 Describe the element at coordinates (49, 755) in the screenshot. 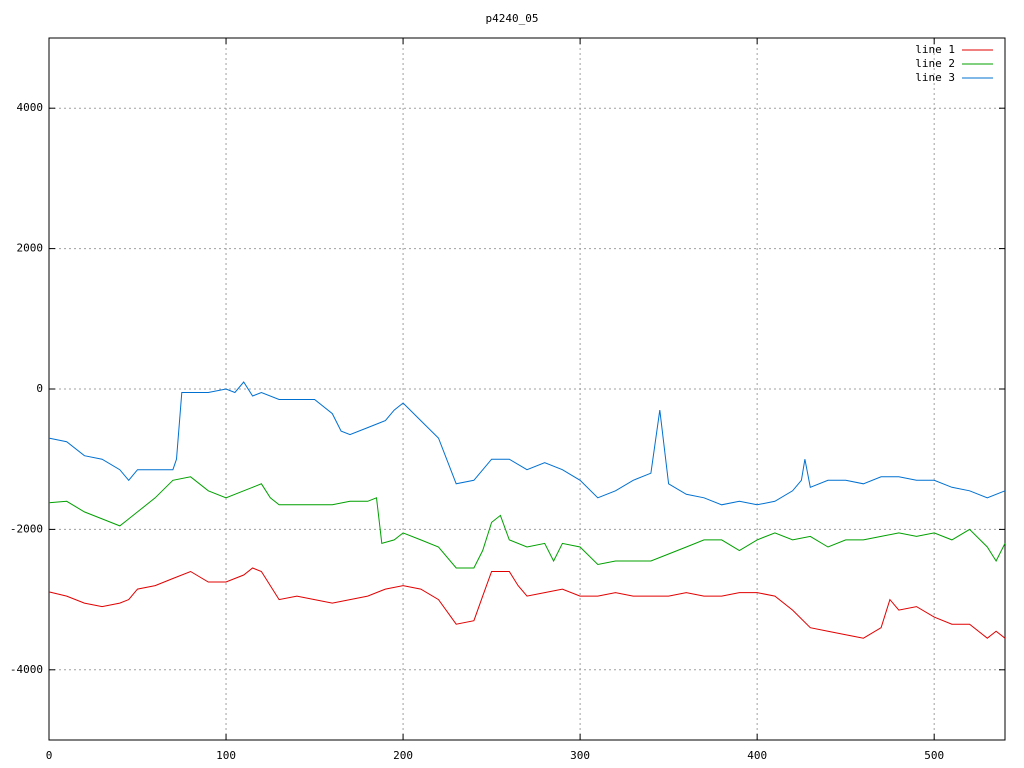

I see `x-tick-label: 0` at that location.